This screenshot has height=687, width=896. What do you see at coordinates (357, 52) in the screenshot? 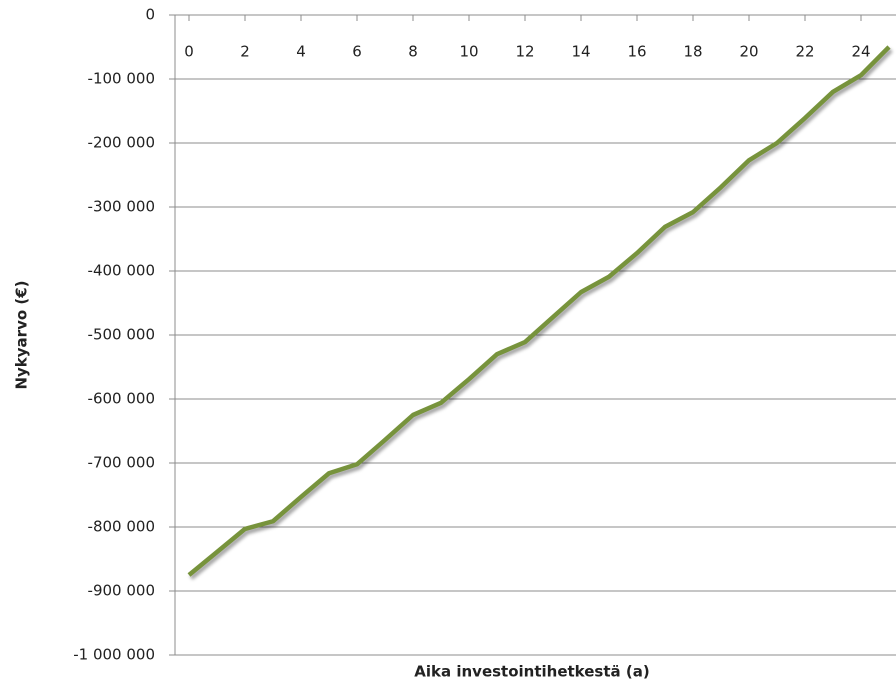
I see `x-tick-label: 6` at bounding box center [357, 52].